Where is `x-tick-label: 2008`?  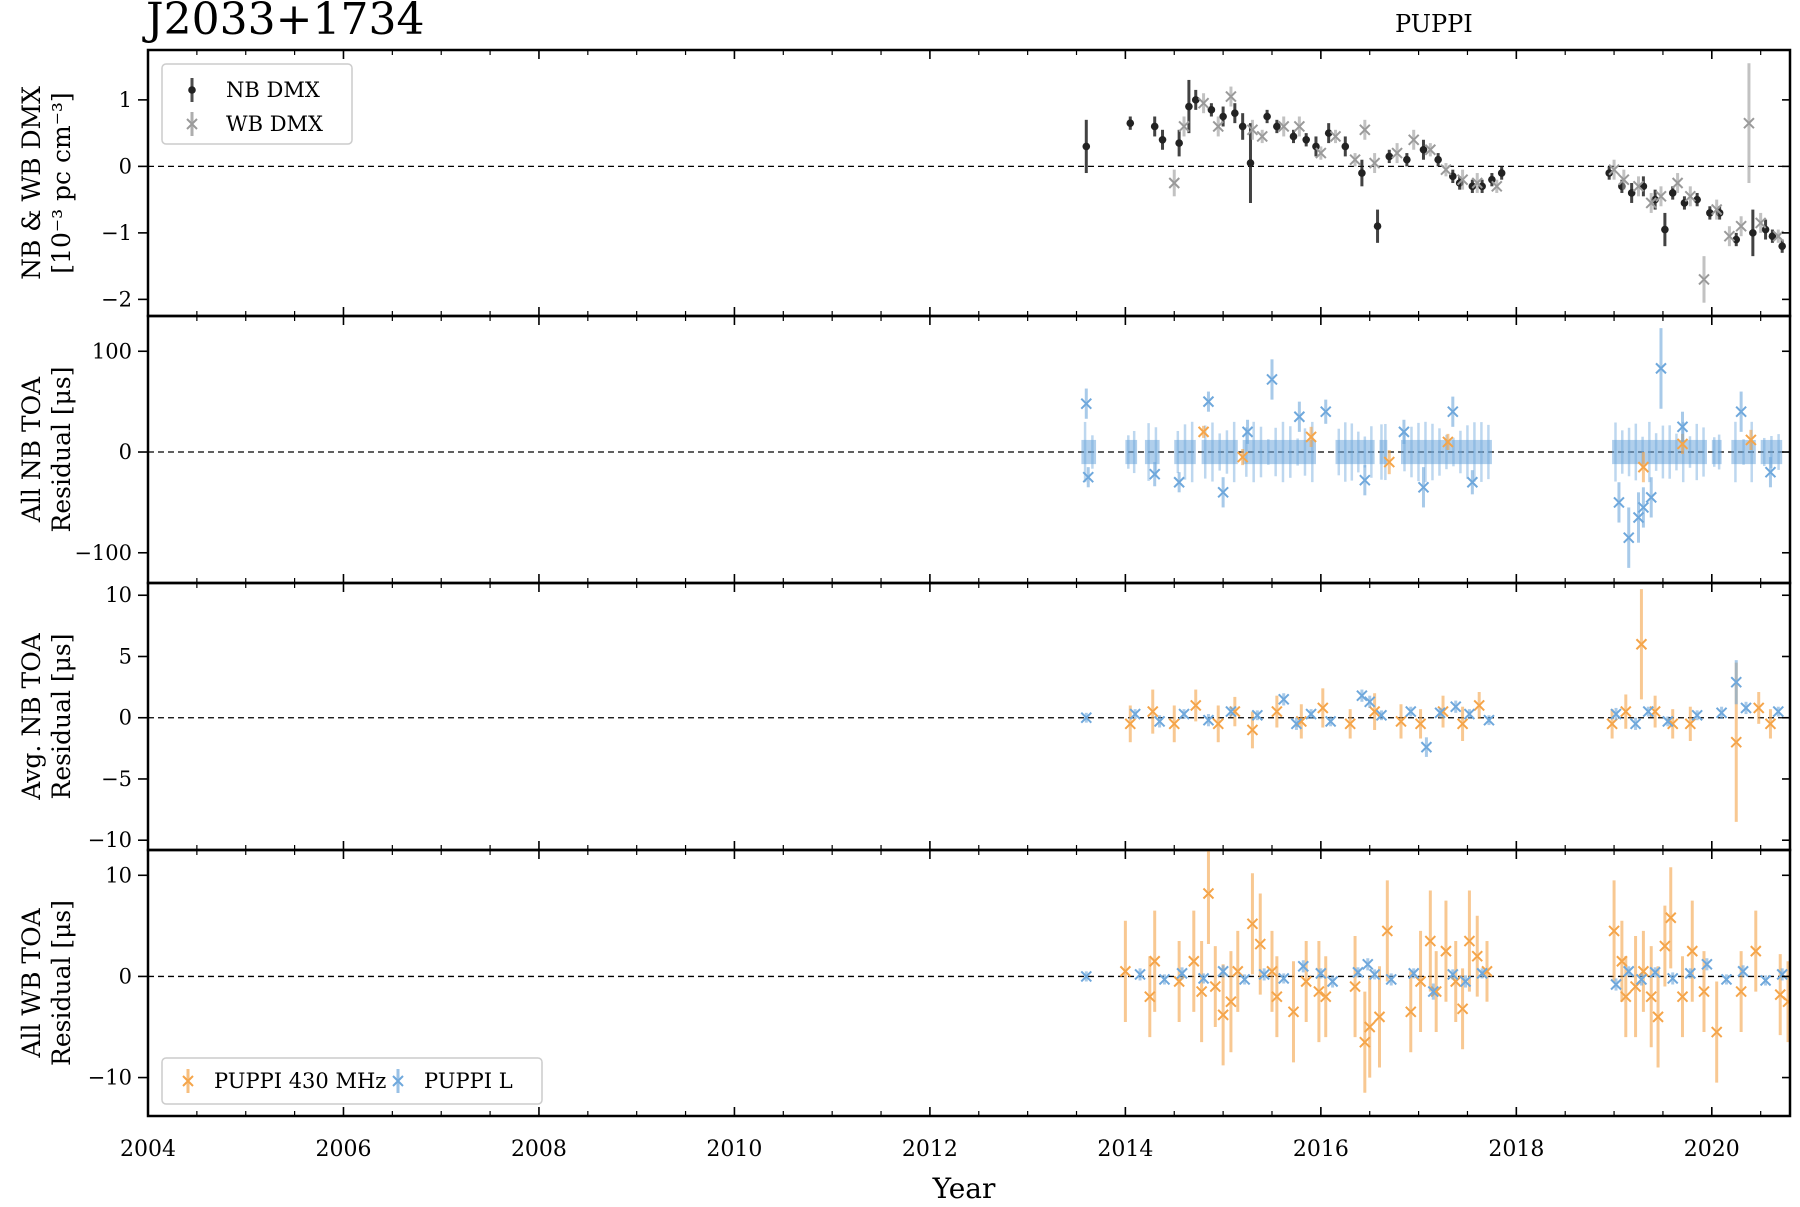
x-tick-label: 2008 is located at coordinates (539, 1149).